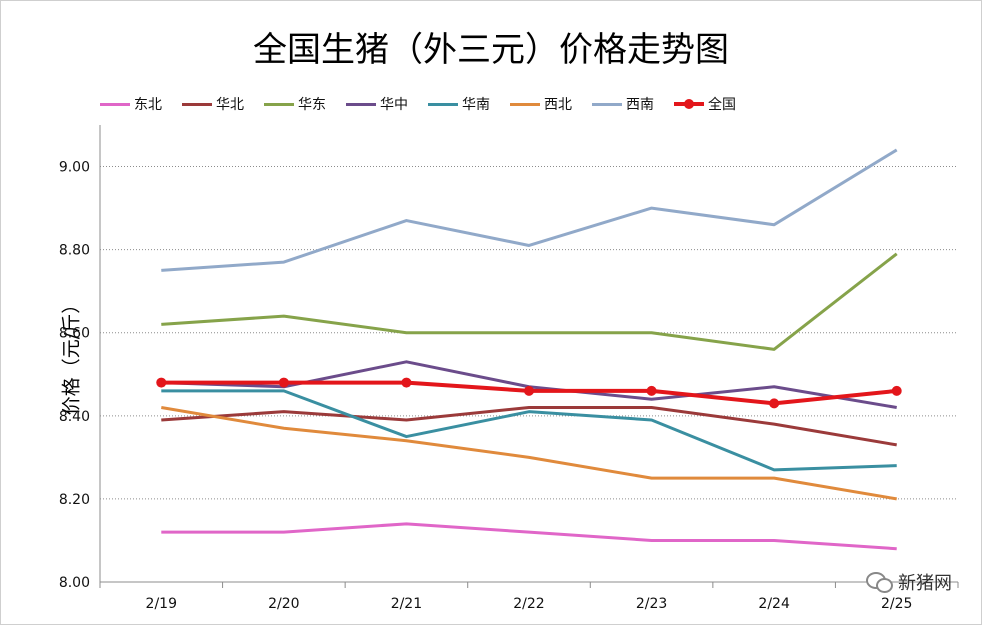 This screenshot has height=625, width=982. Describe the element at coordinates (74, 583) in the screenshot. I see `y-tick-label: 8.00` at that location.